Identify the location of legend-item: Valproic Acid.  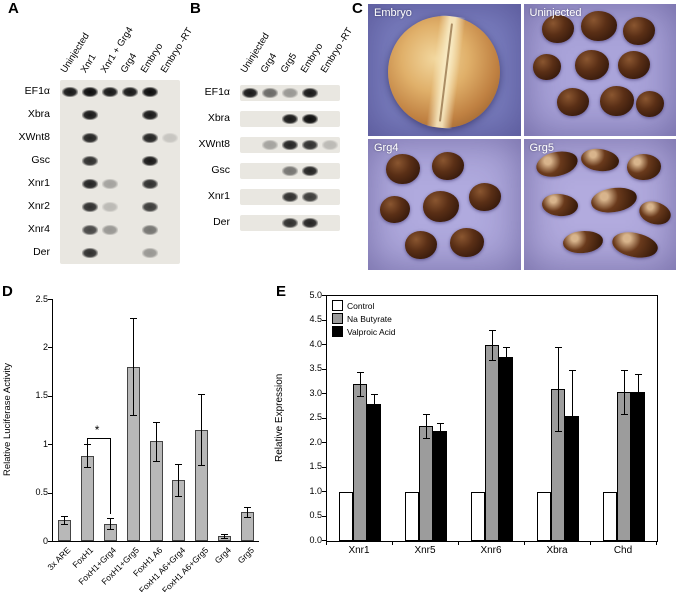
(364, 331).